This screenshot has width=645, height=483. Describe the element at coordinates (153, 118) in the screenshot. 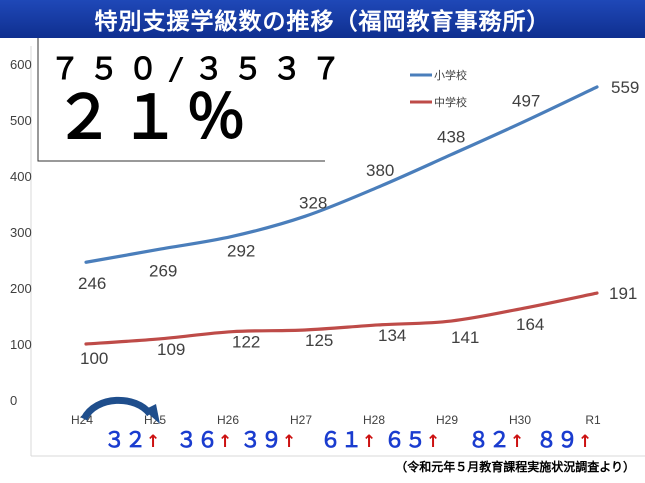

I see `inset-percent-text: ２１％` at that location.